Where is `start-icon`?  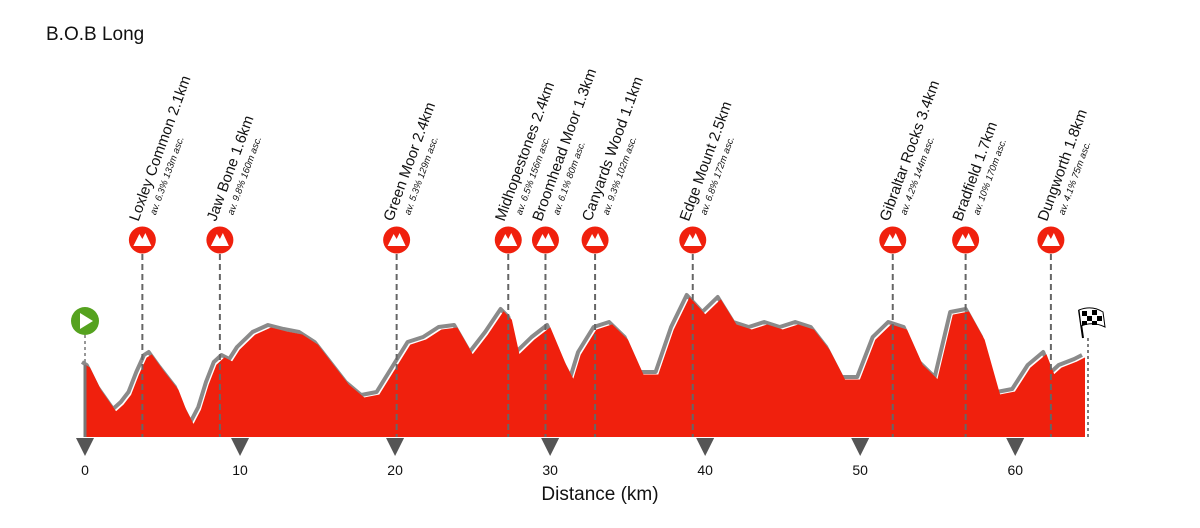 start-icon is located at coordinates (85, 334).